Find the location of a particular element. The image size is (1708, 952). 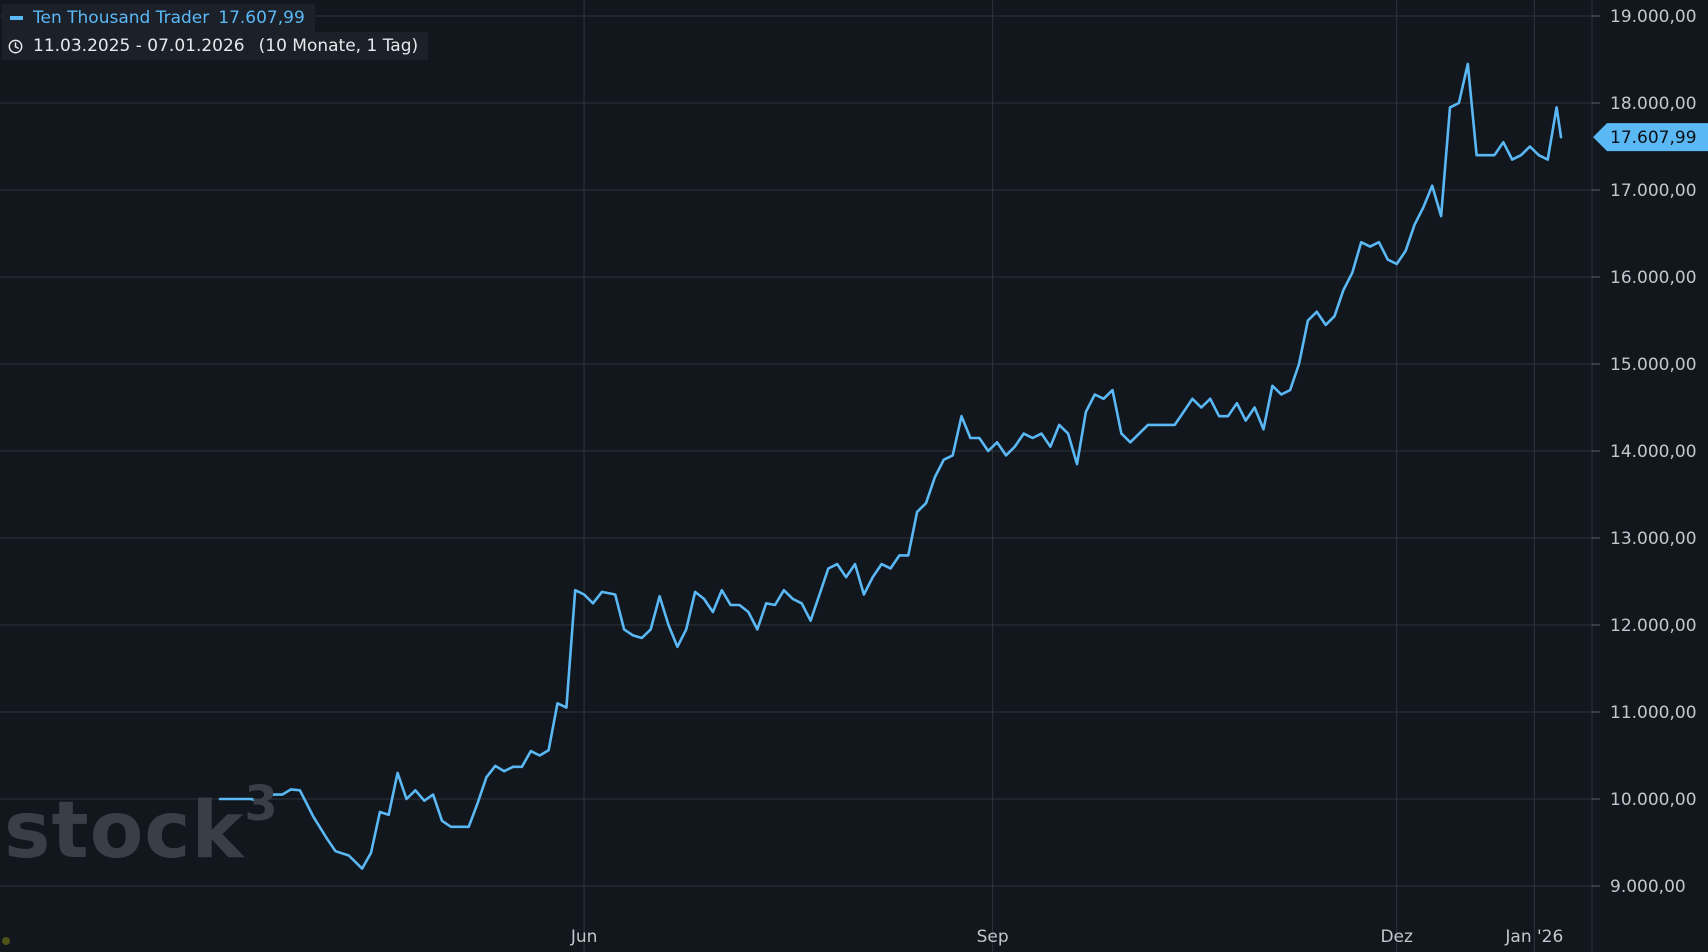

stock3-watermark-logo: stock3 is located at coordinates (141, 825).